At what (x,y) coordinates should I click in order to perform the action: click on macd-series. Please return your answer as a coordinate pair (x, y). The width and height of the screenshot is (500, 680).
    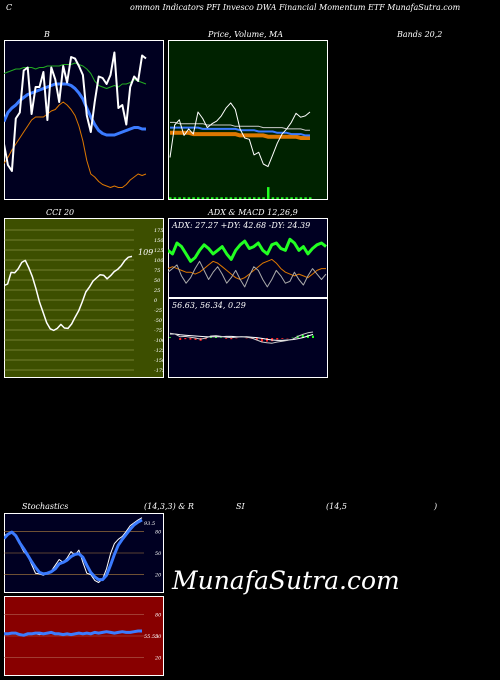
    Looking at the image, I should click on (241, 337).